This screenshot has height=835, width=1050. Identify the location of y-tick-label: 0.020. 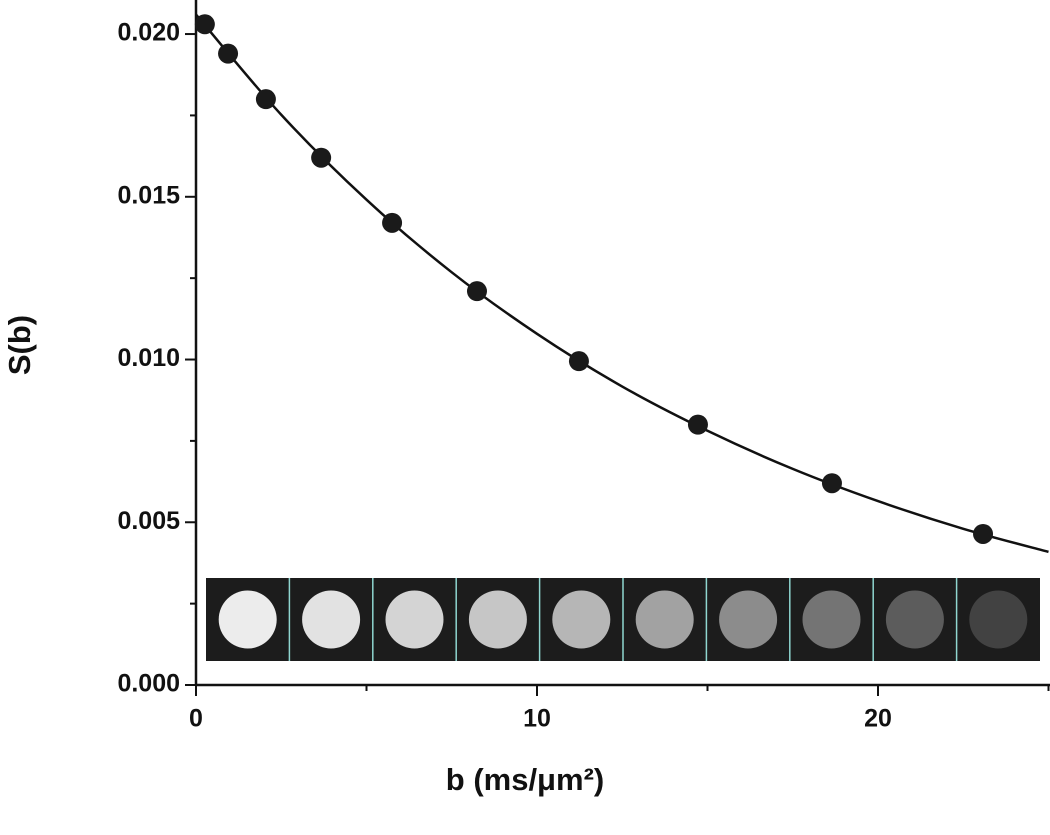
(148, 33).